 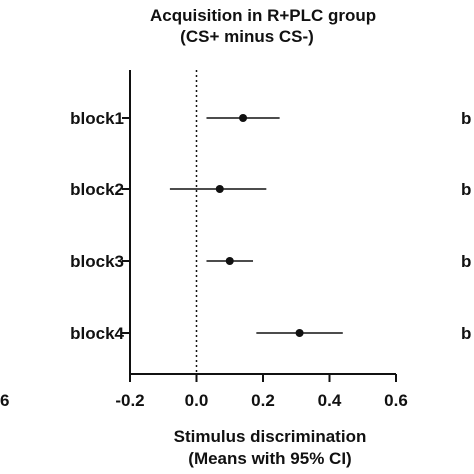 I want to click on x-axis-label: Stimulus discrimination, so click(x=270, y=436).